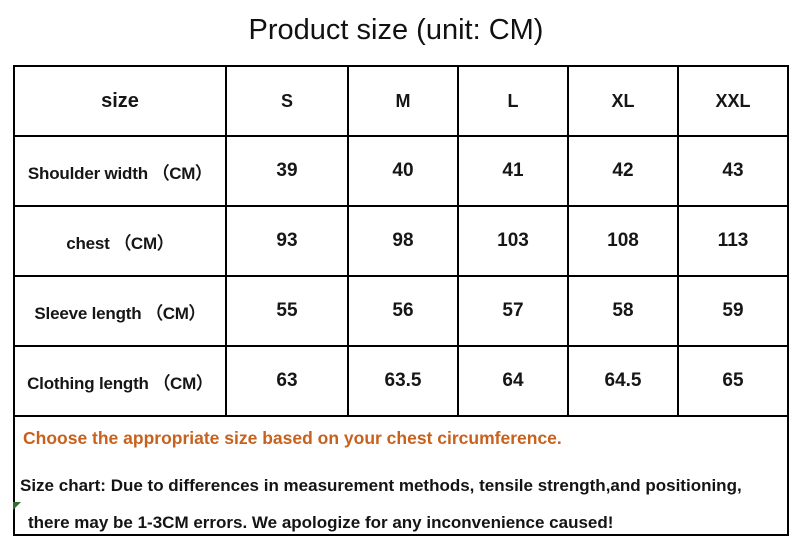  What do you see at coordinates (287, 241) in the screenshot?
I see `value-cell: 93` at bounding box center [287, 241].